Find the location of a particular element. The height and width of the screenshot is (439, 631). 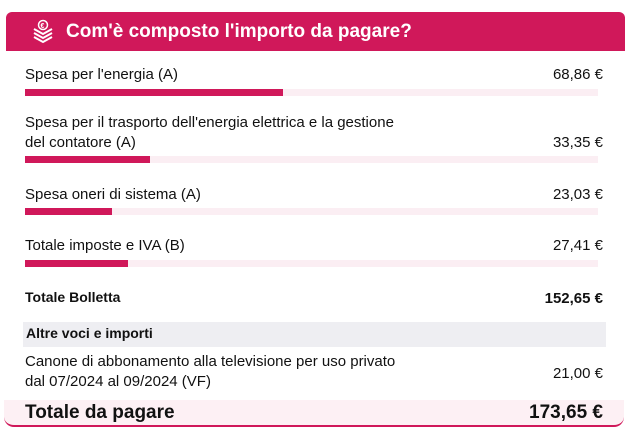

altre-voci-heading: Altre voci e importi is located at coordinates (89, 333).